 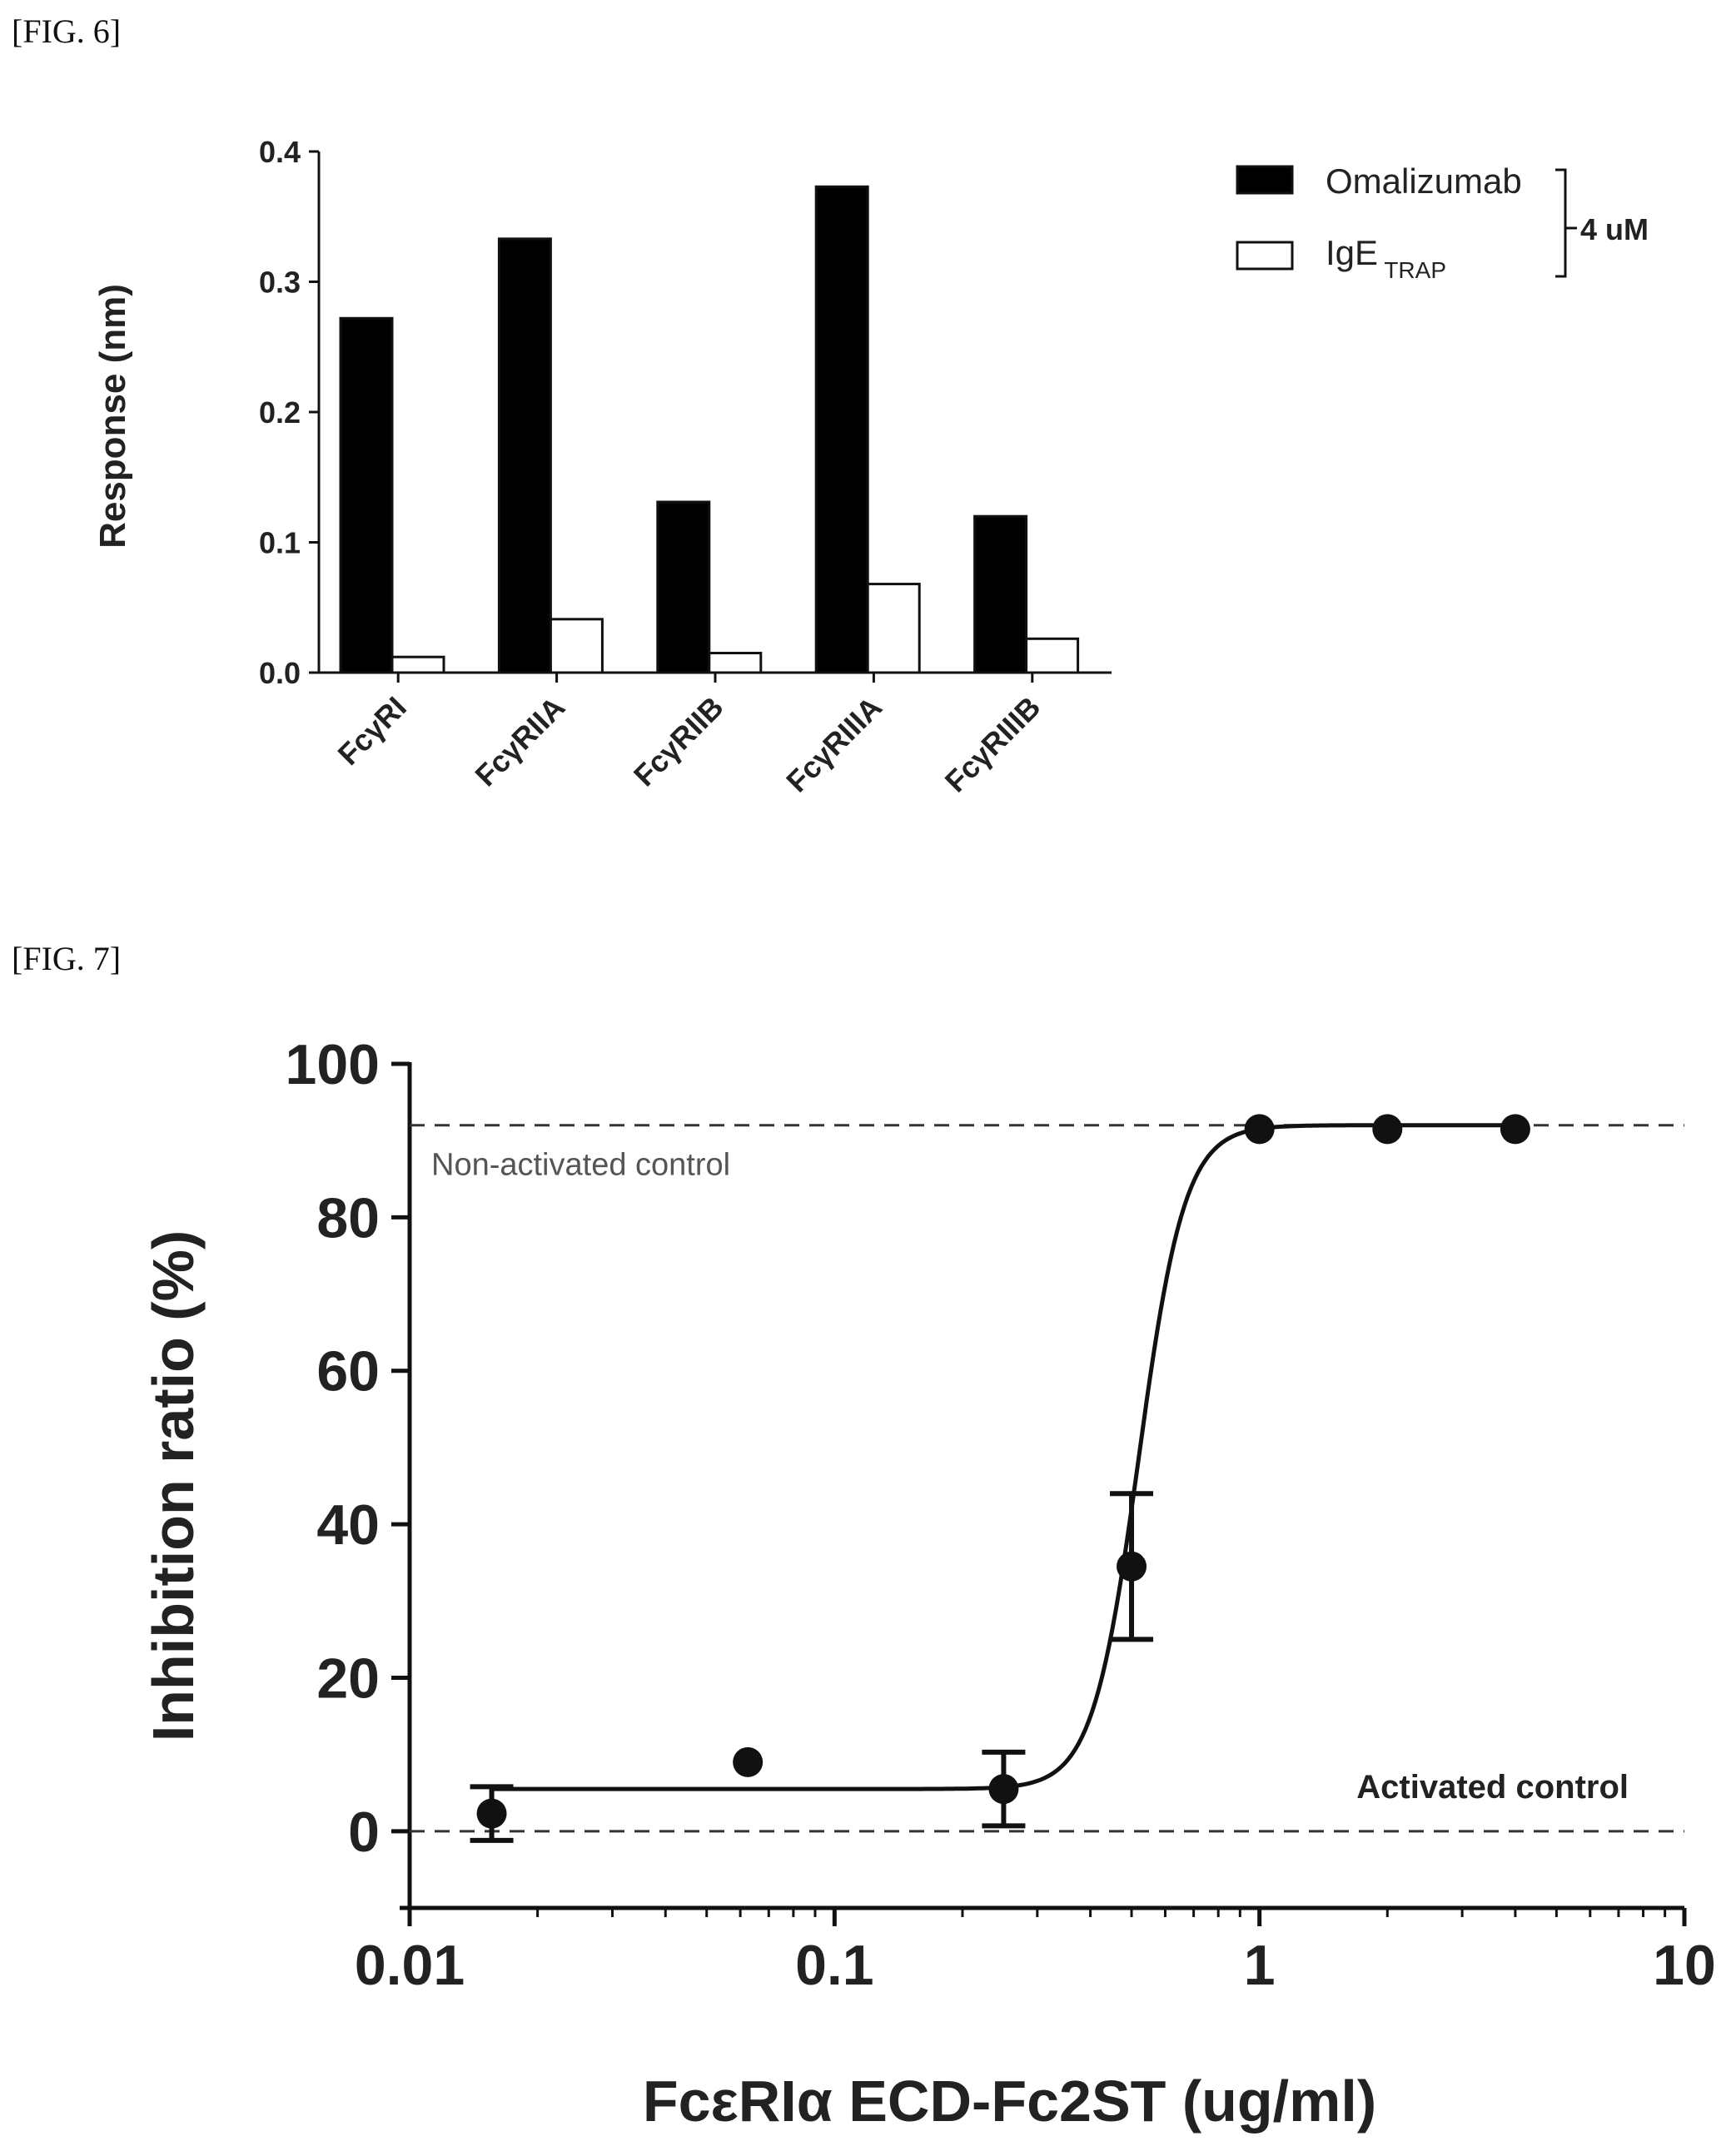 I want to click on legend-label-omalizumab: Omalizumab, so click(x=1424, y=181).